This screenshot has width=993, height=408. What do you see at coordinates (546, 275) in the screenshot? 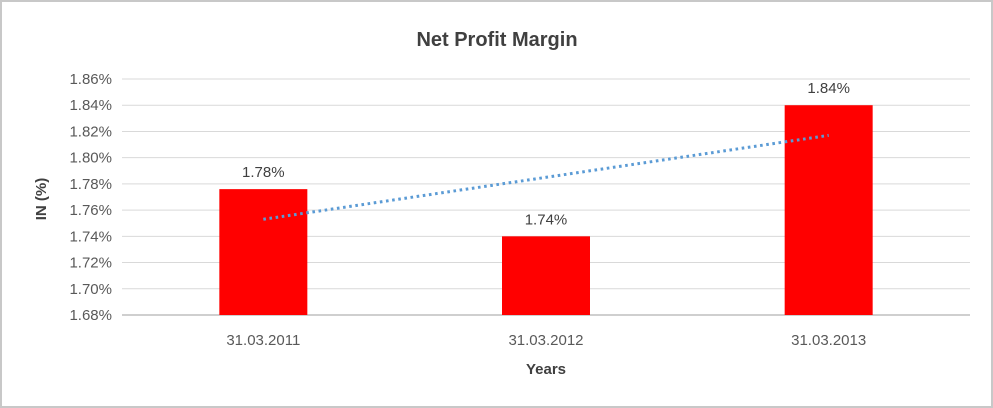
I see `bar-31.03.2012` at bounding box center [546, 275].